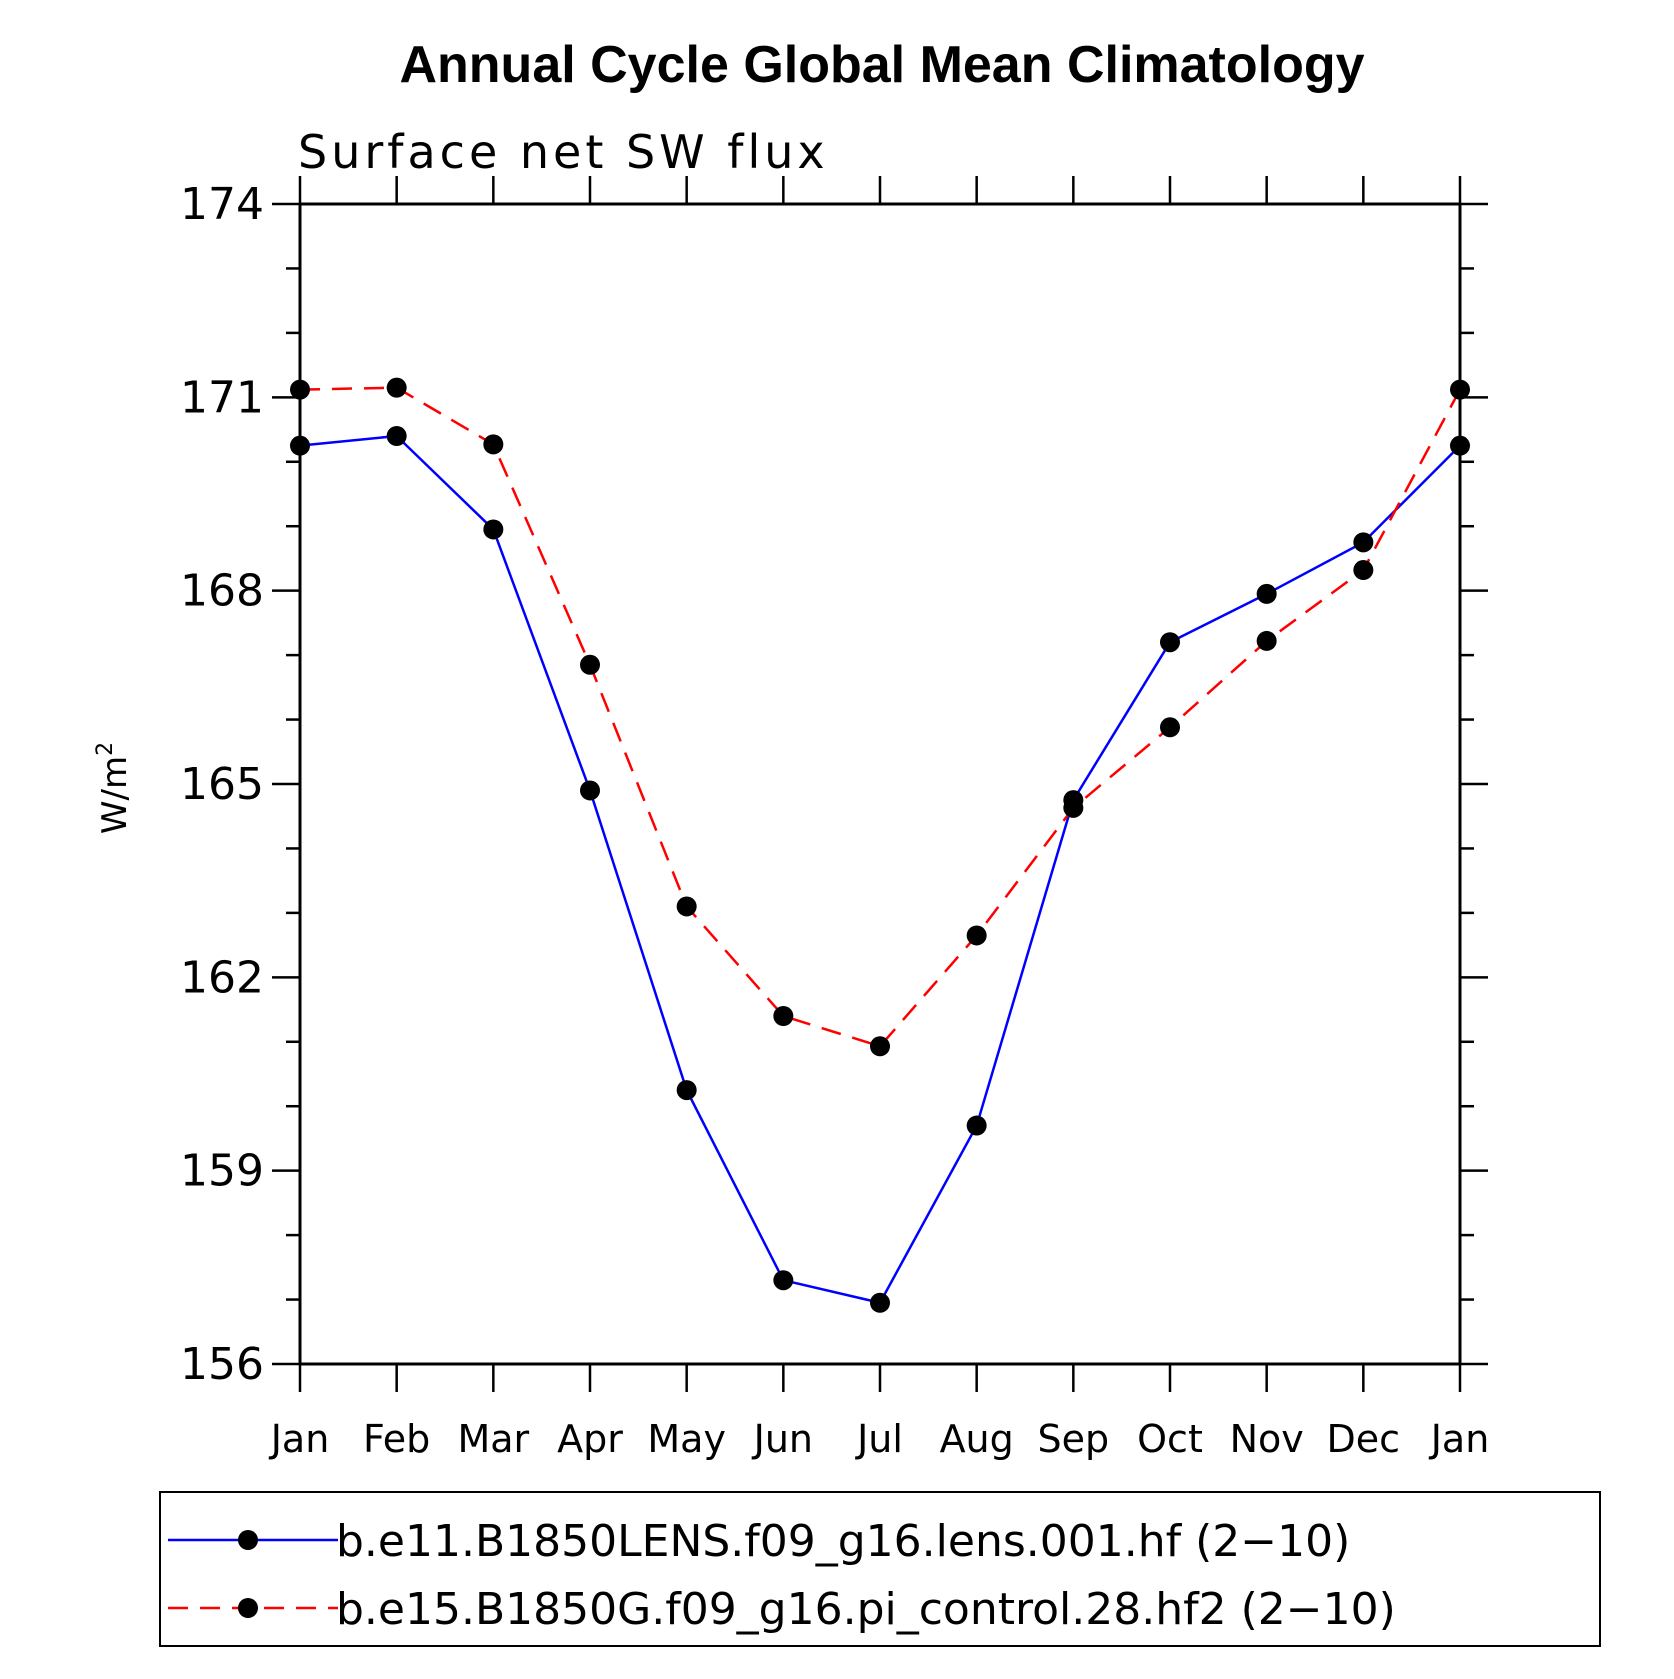  I want to click on y-tick-label: 162, so click(222, 977).